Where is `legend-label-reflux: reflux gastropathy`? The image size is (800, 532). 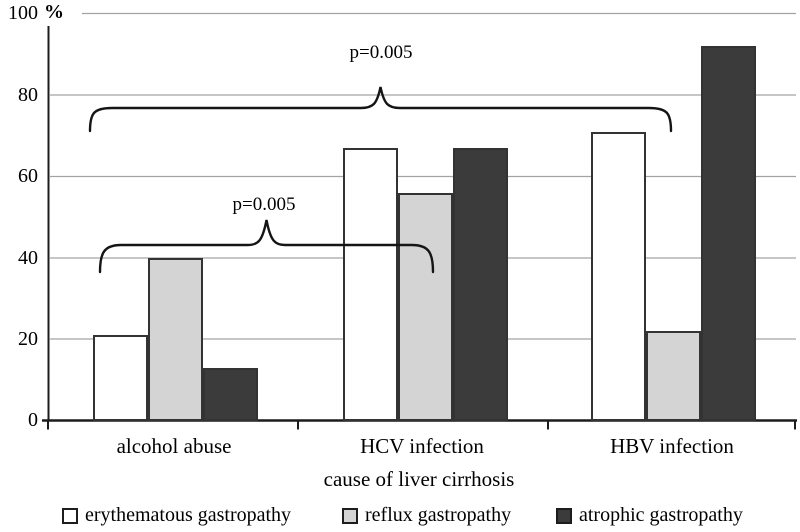 legend-label-reflux: reflux gastropathy is located at coordinates (438, 515).